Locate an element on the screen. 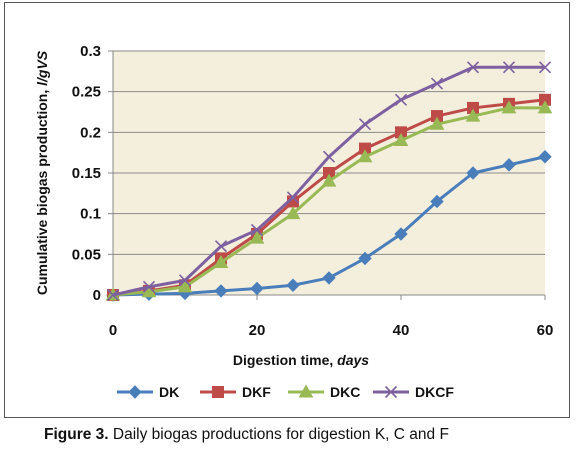 The height and width of the screenshot is (452, 577). caption-label: Figure 3. is located at coordinates (76, 434).